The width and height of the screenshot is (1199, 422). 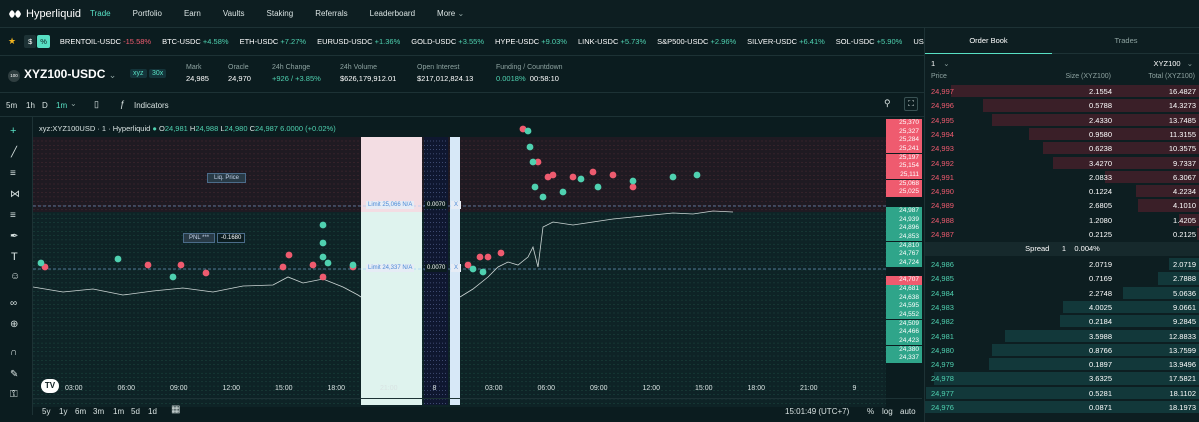 I want to click on horizontal-lines-icon: ≡, so click(x=13, y=173).